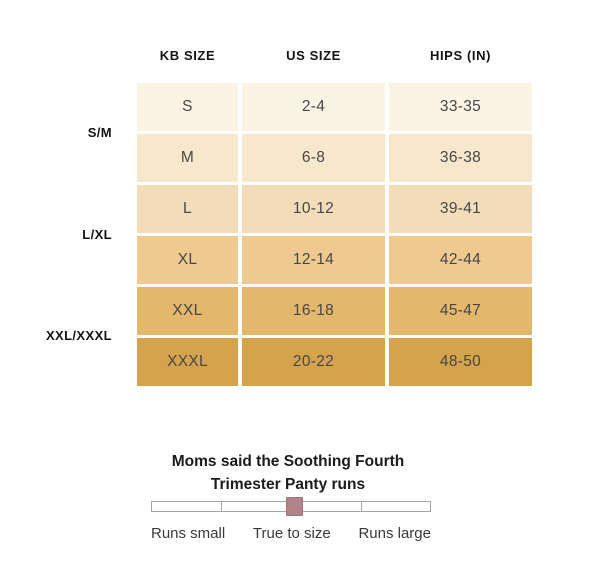  I want to click on table-cell-us-l: 10-12, so click(313, 209).